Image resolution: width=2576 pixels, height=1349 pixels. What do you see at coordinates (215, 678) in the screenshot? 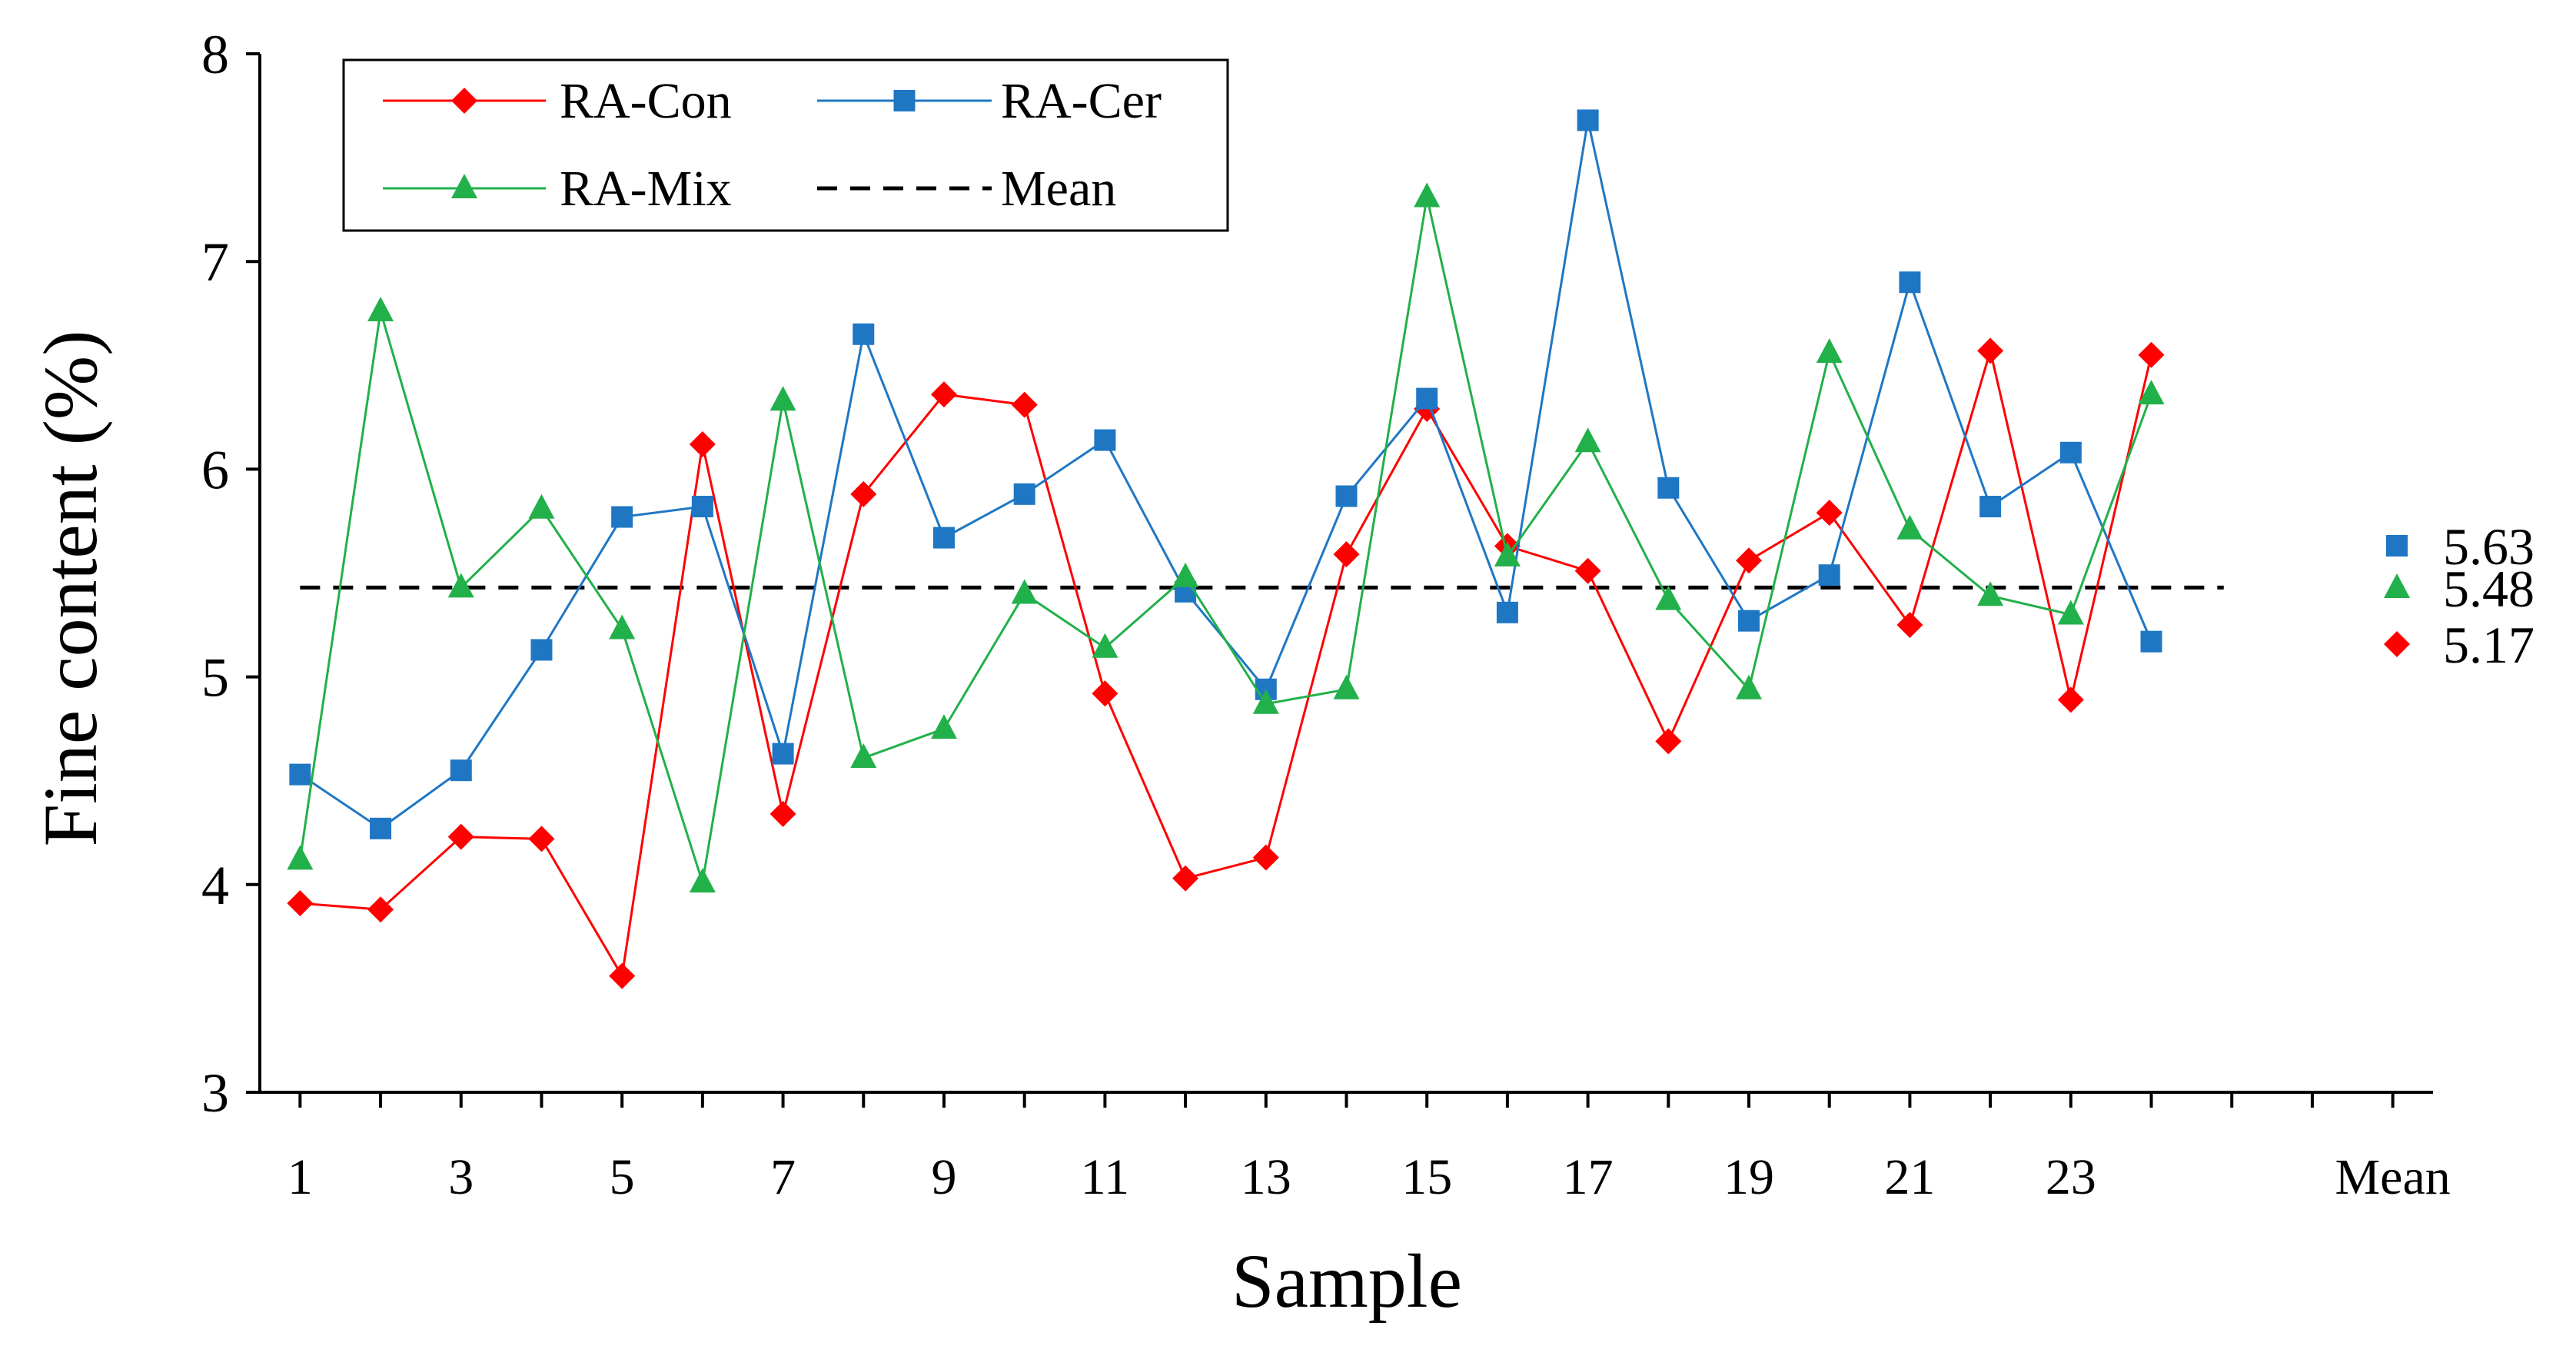
I see `y-tick-label: 5` at bounding box center [215, 678].